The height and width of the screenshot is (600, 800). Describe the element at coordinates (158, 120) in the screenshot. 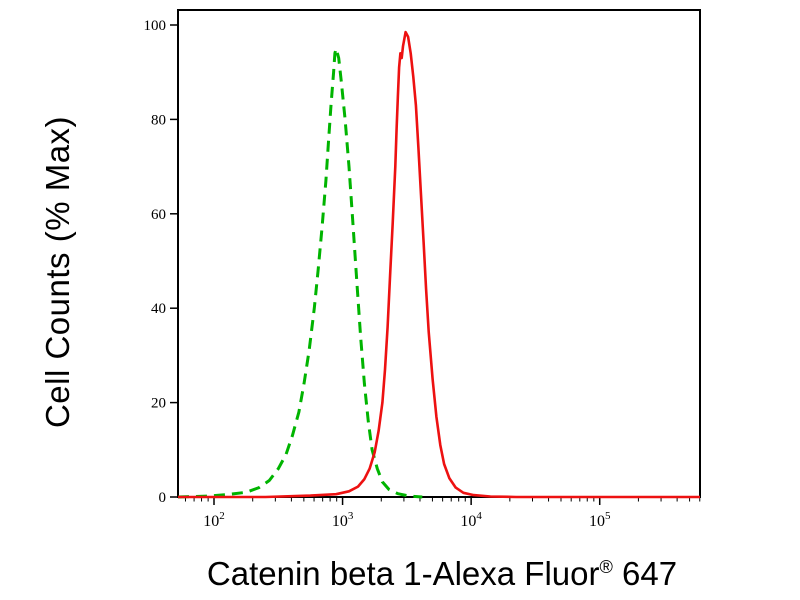

I see `y-tick-label: 80` at that location.